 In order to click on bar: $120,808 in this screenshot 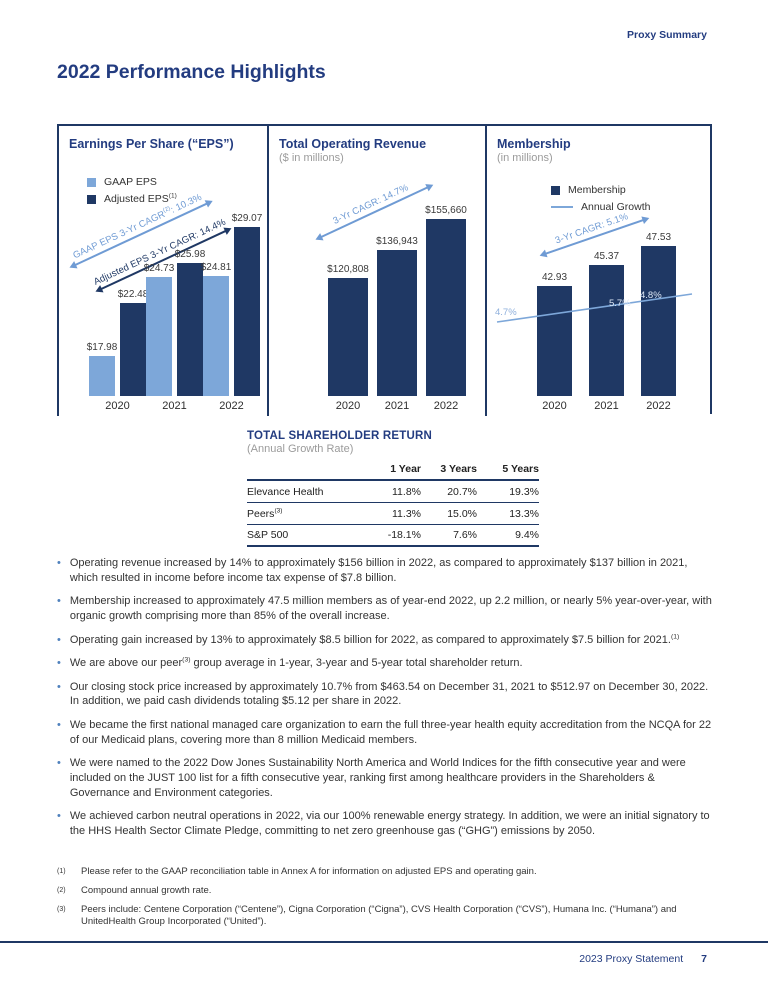, I will do `click(348, 330)`.